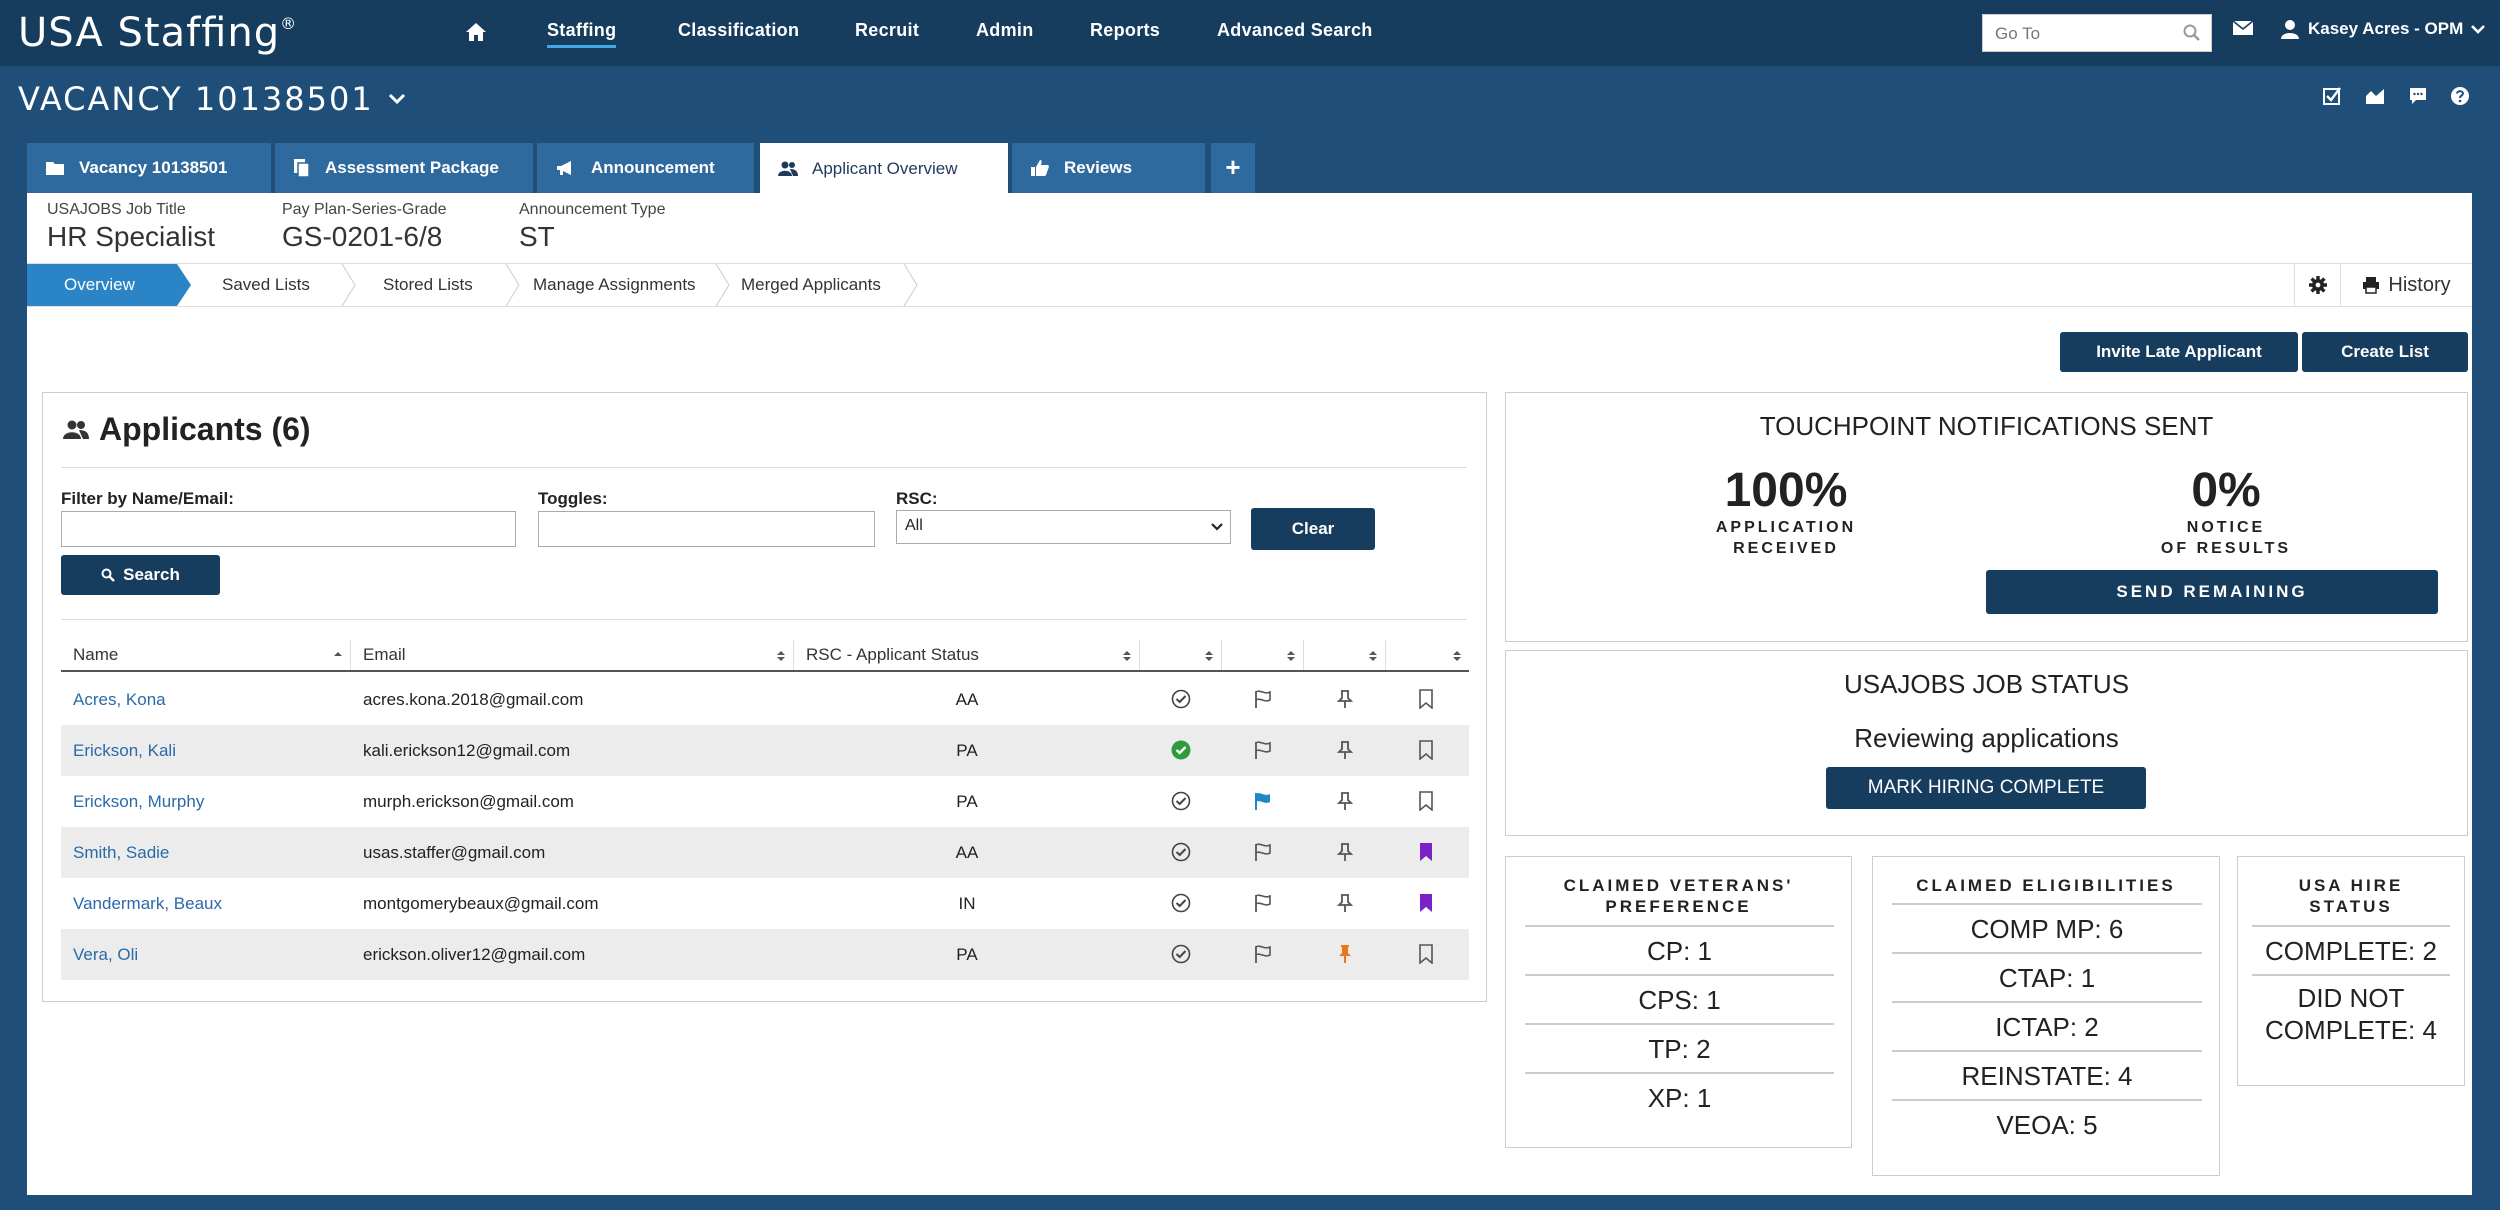  I want to click on rsc-select: All, so click(1063, 527).